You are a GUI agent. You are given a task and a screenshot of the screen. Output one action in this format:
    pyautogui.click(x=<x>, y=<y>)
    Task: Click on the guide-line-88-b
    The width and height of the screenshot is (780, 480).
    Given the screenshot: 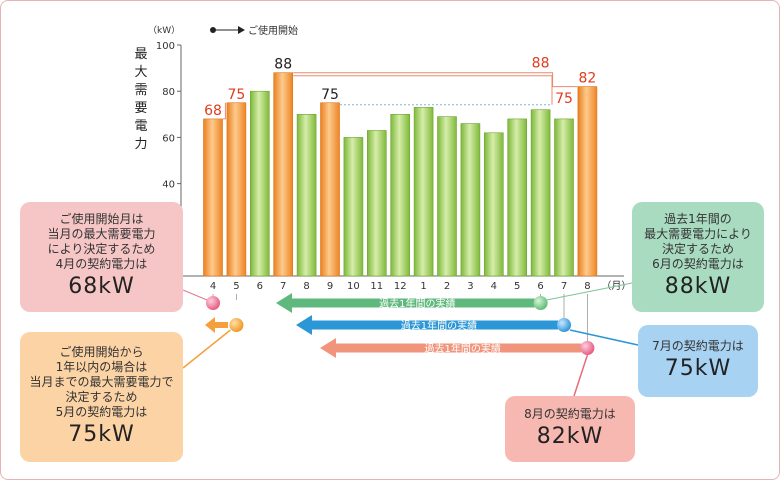 What is the action you would take?
    pyautogui.click(x=423, y=90)
    